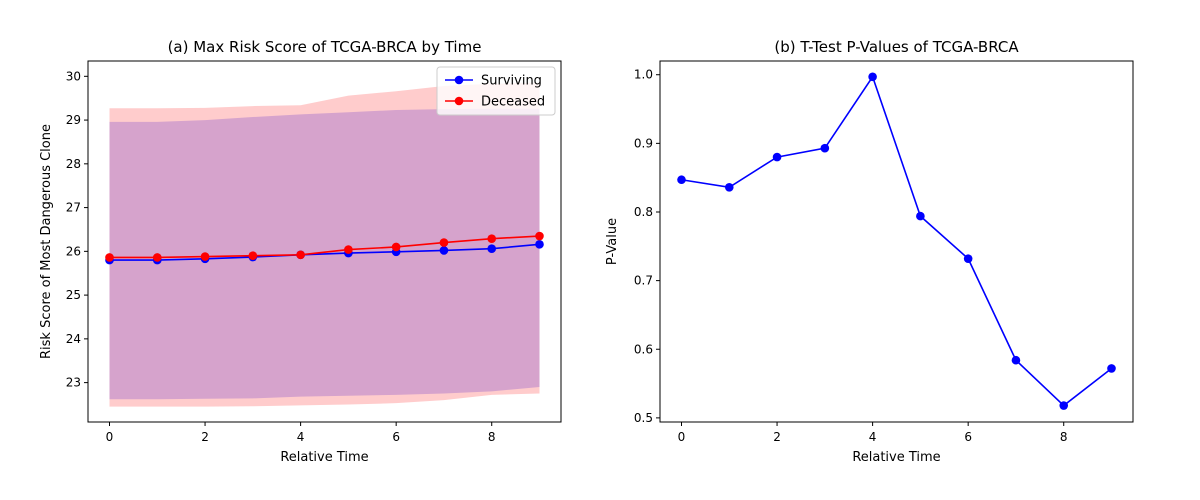  I want to click on legend-box, so click(496, 91).